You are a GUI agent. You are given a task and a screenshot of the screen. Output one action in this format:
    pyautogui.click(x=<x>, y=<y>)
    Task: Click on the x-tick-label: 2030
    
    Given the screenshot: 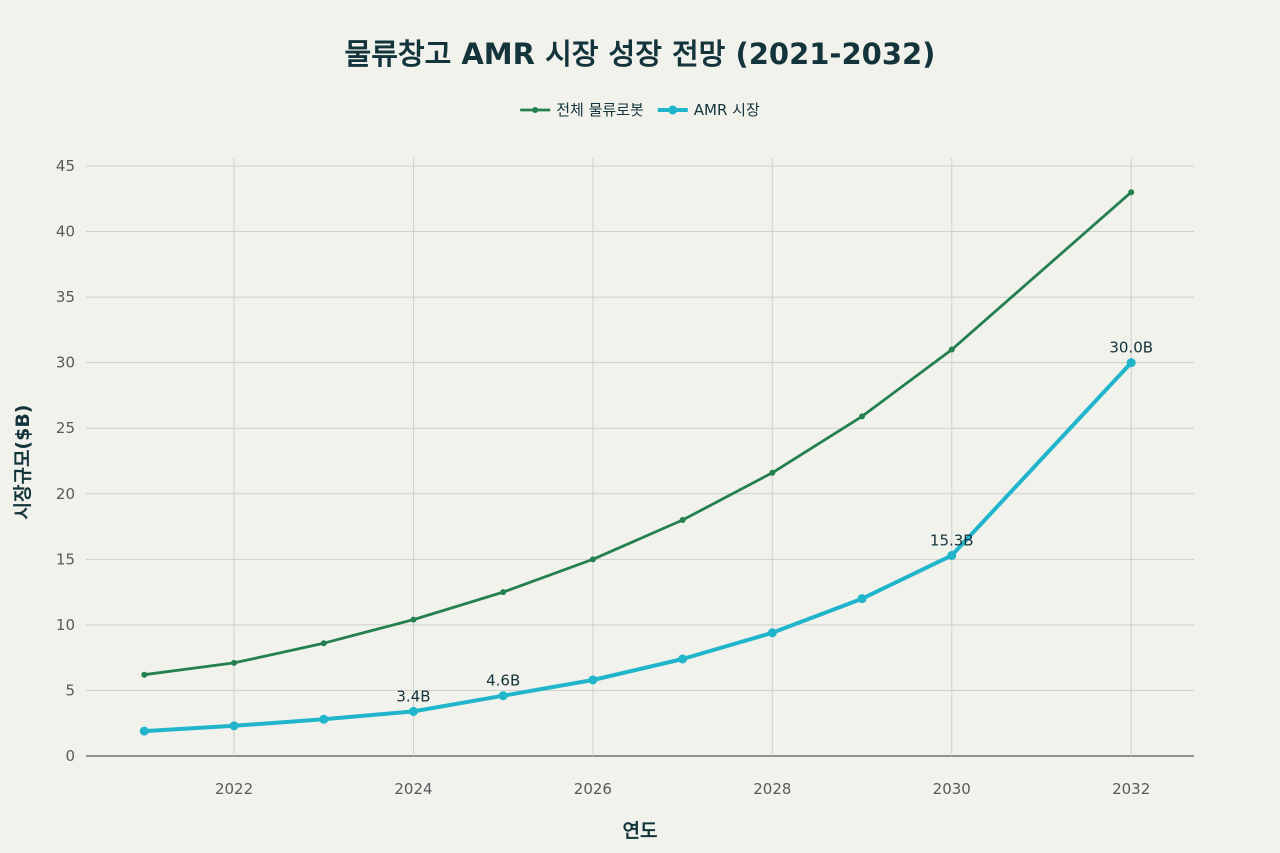 What is the action you would take?
    pyautogui.click(x=952, y=789)
    